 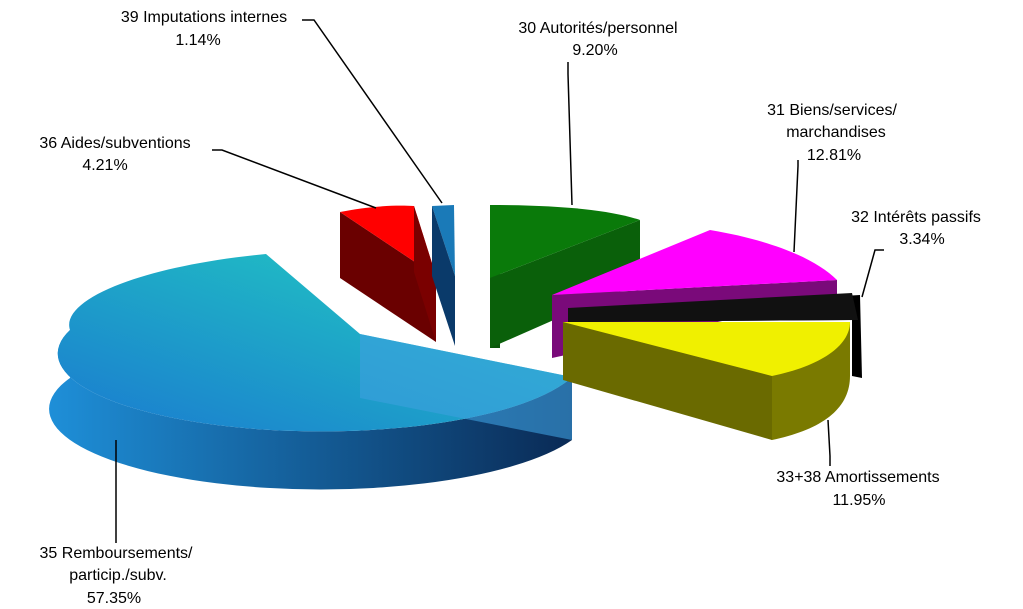 I want to click on value-39: 1.14%, so click(x=197, y=40).